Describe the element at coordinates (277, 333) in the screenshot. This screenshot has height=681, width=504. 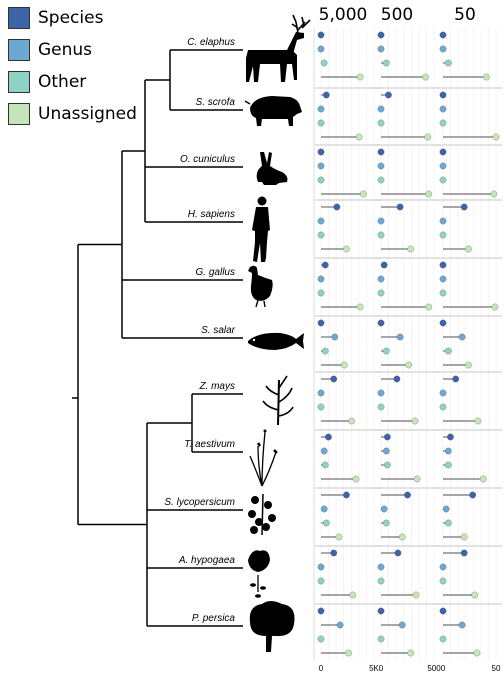
I see `organism-icons` at that location.